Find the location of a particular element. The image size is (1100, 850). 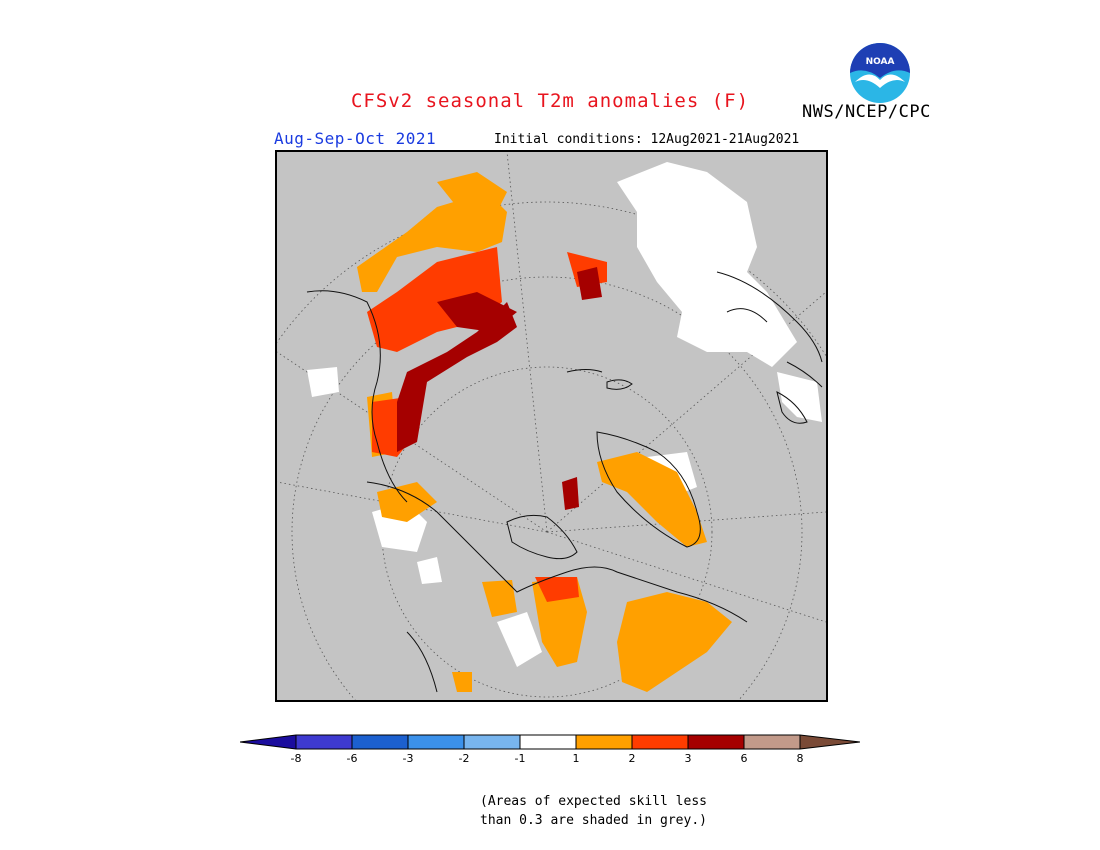

red-region-canada-arctic is located at coordinates (557, 589).